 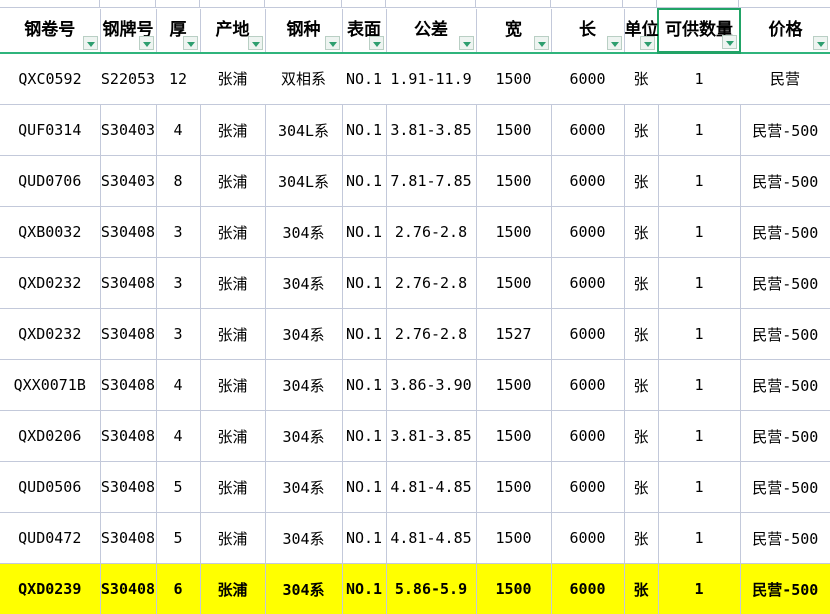 What do you see at coordinates (513, 334) in the screenshot?
I see `cell-width: 1527` at bounding box center [513, 334].